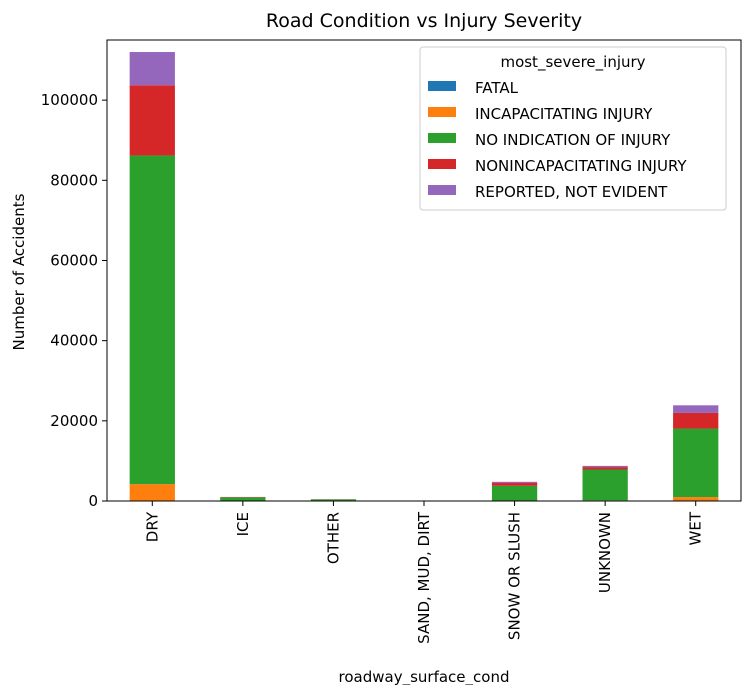 Image resolution: width=745 pixels, height=689 pixels. I want to click on legend-label: NO INDICATION OF INJURY, so click(573, 140).